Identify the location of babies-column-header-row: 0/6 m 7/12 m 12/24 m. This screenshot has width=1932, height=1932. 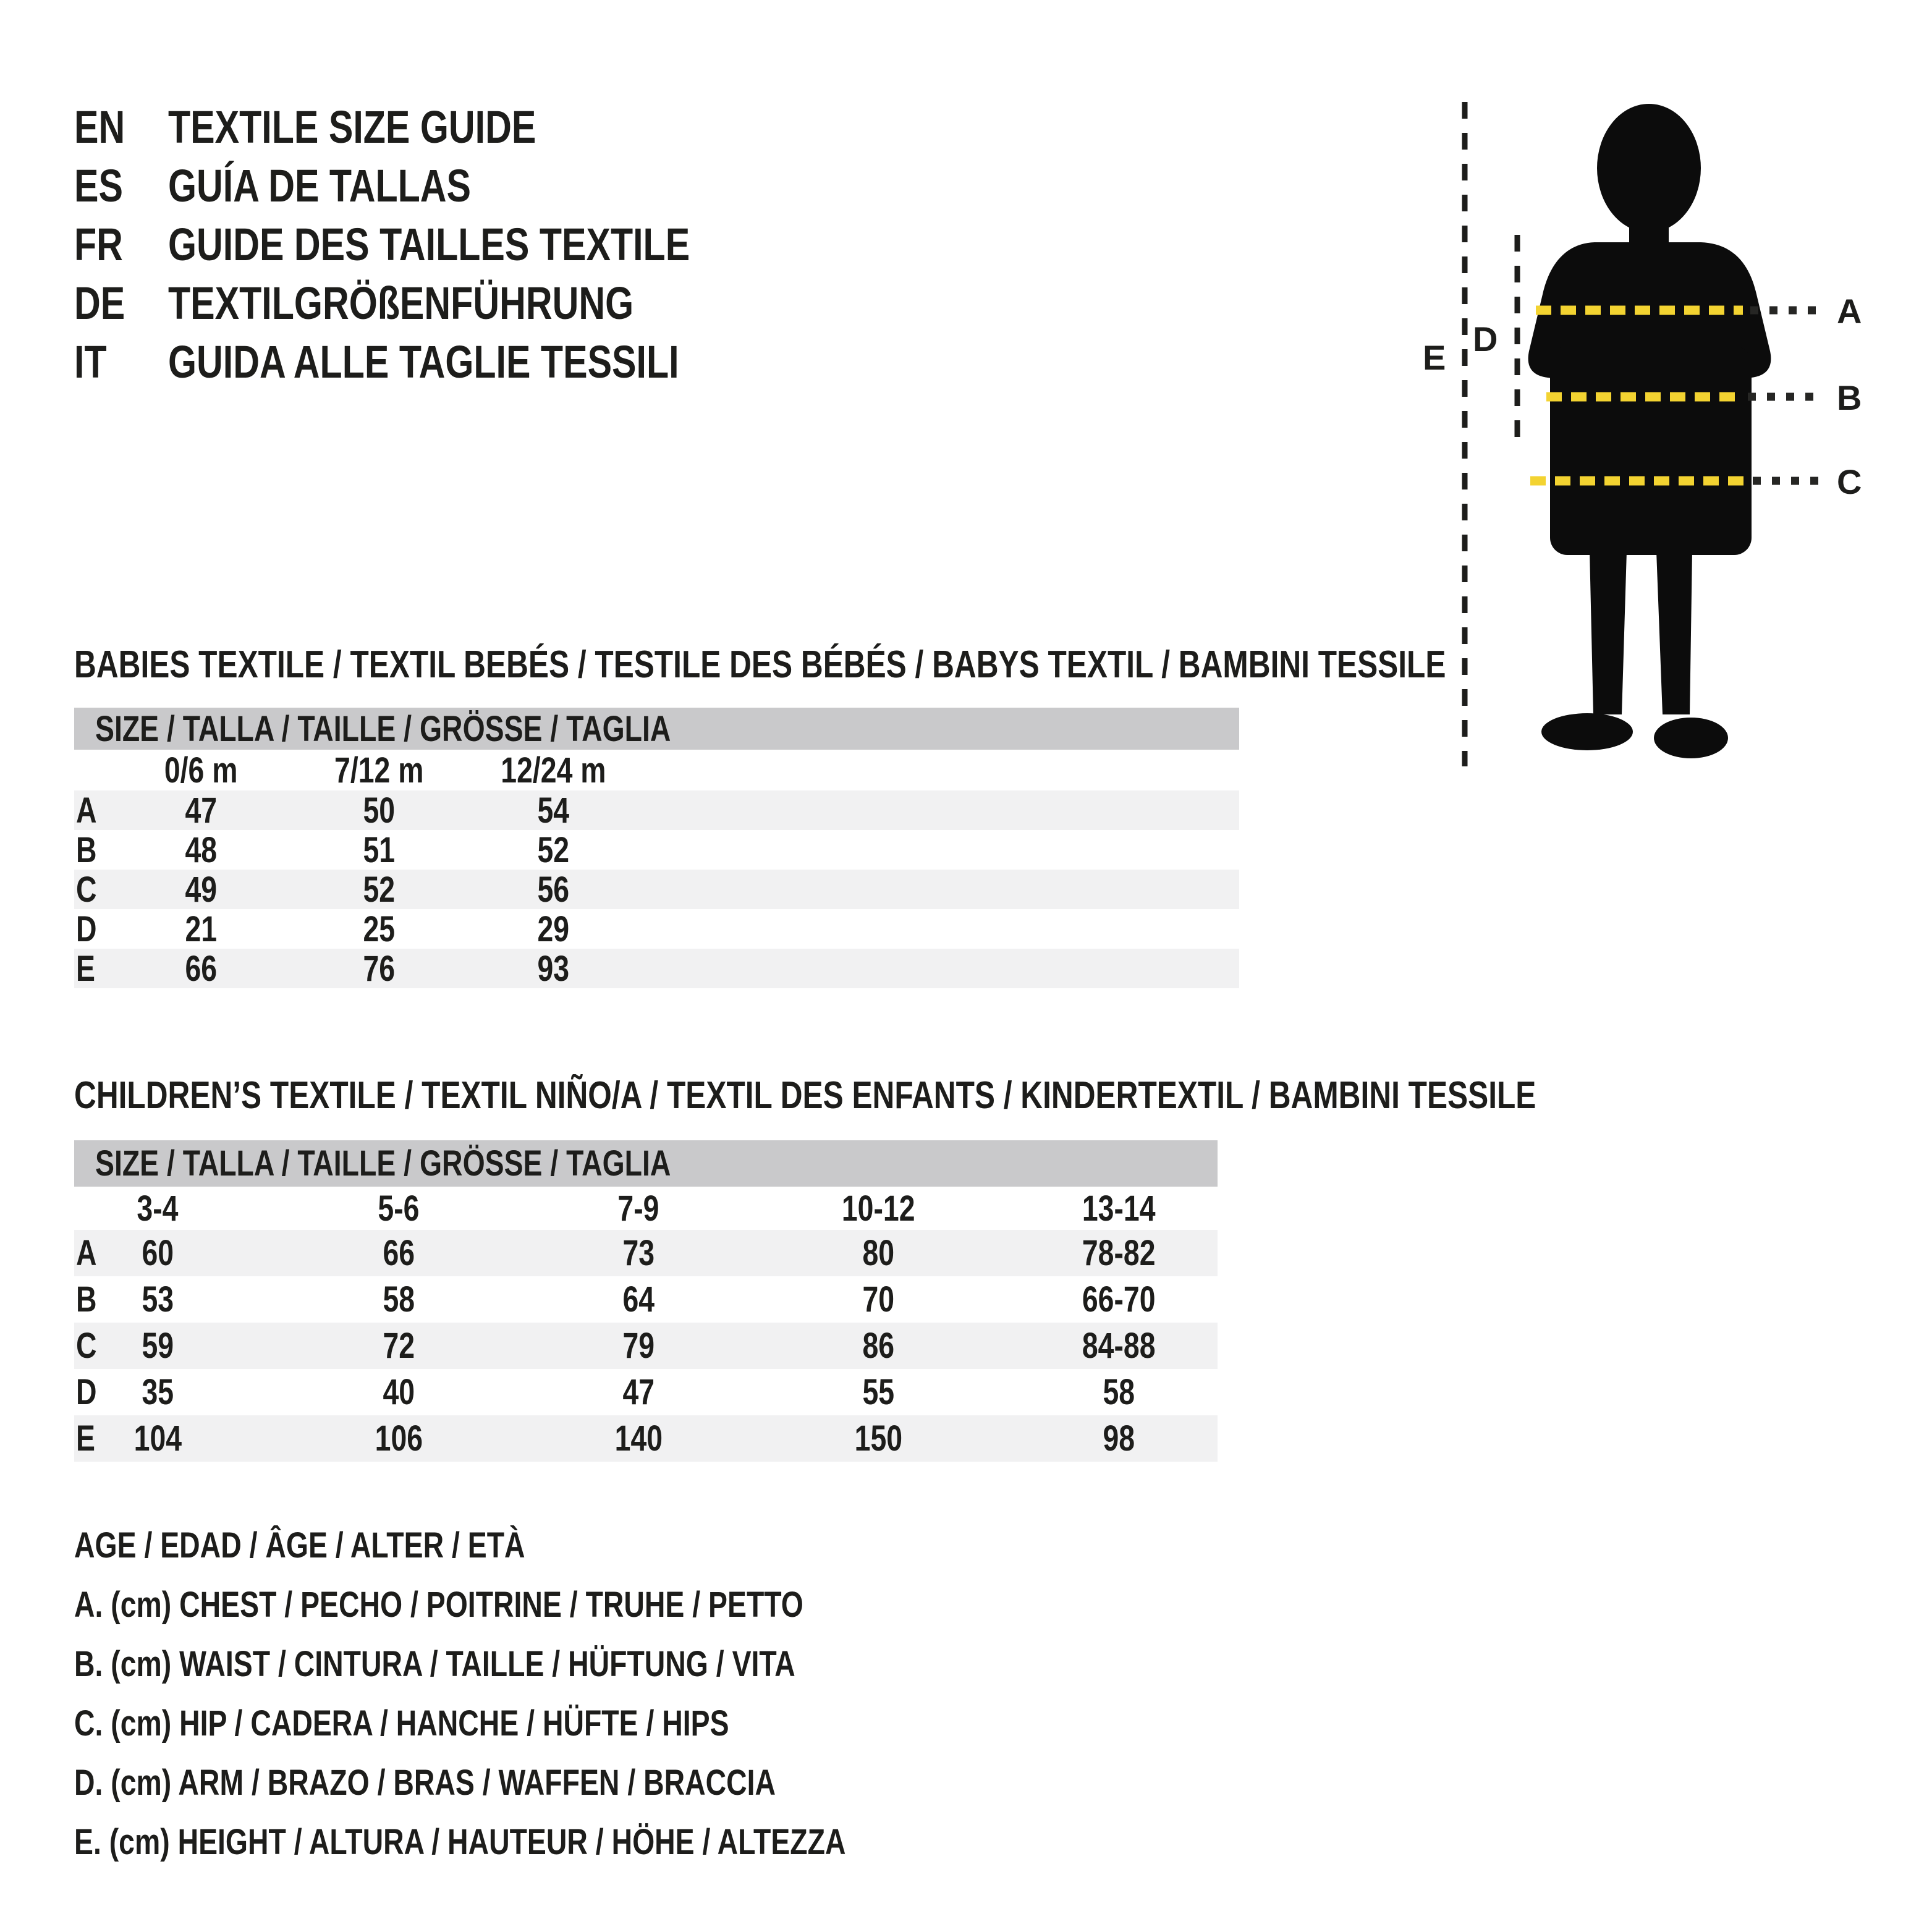
(656, 770).